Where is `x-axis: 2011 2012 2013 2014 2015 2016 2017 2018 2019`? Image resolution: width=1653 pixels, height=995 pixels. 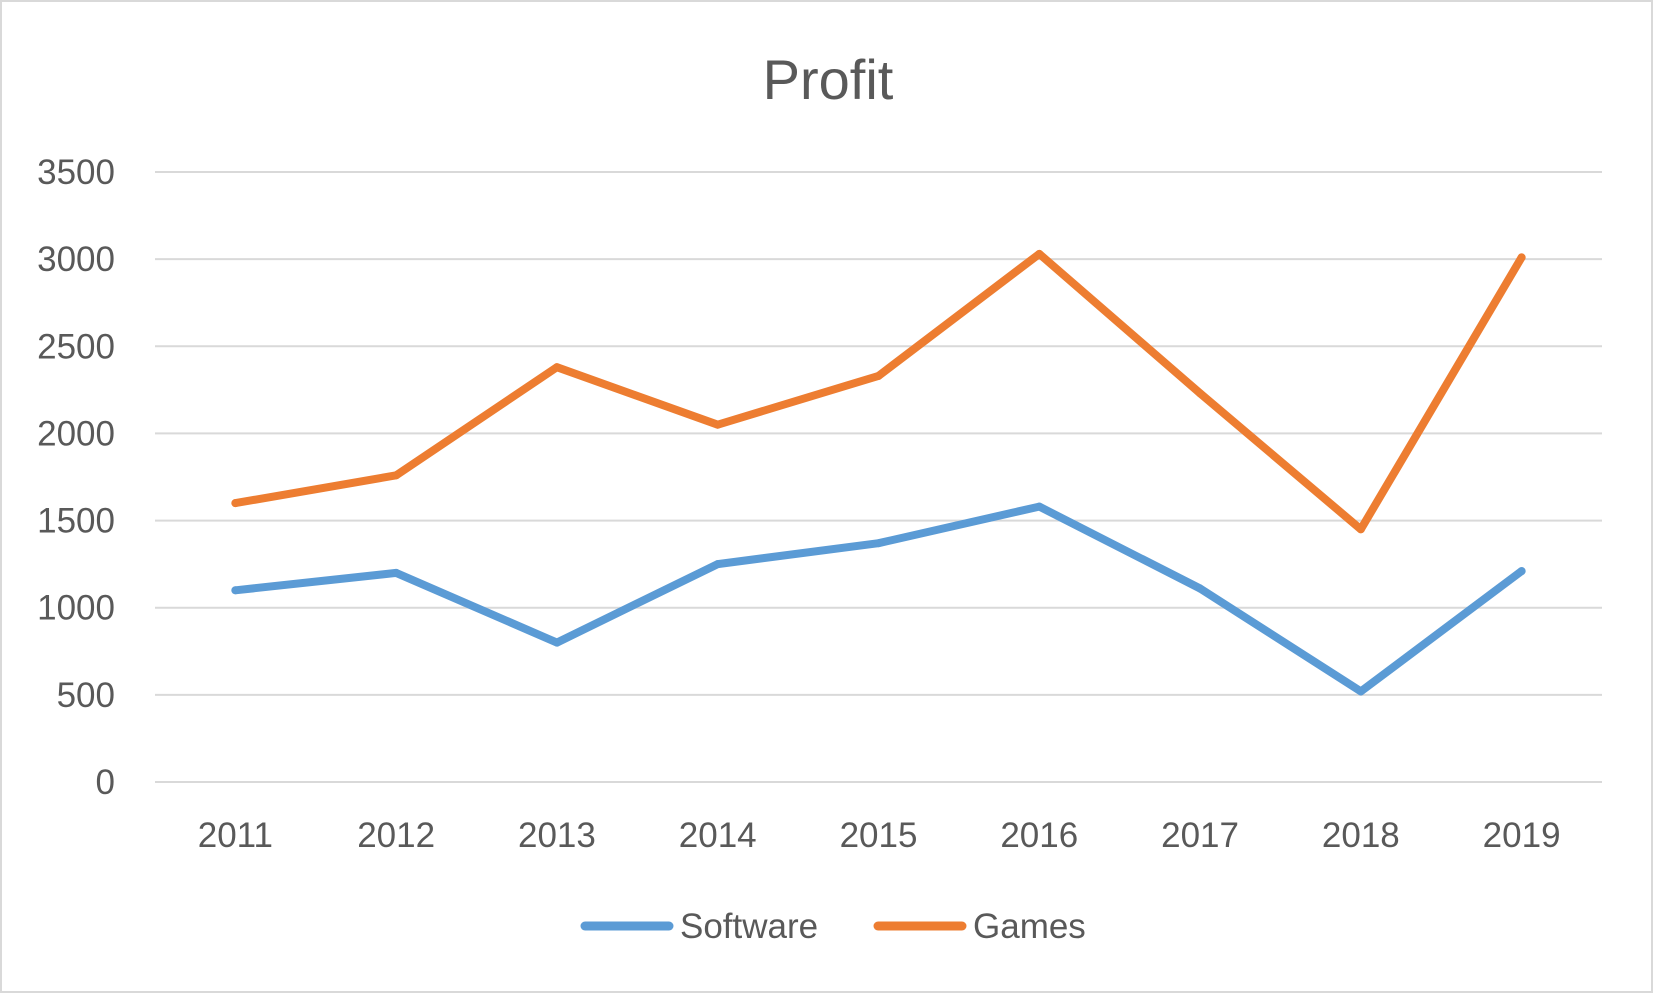
x-axis: 2011 2012 2013 2014 2015 2016 2017 2018 2019 is located at coordinates (879, 835).